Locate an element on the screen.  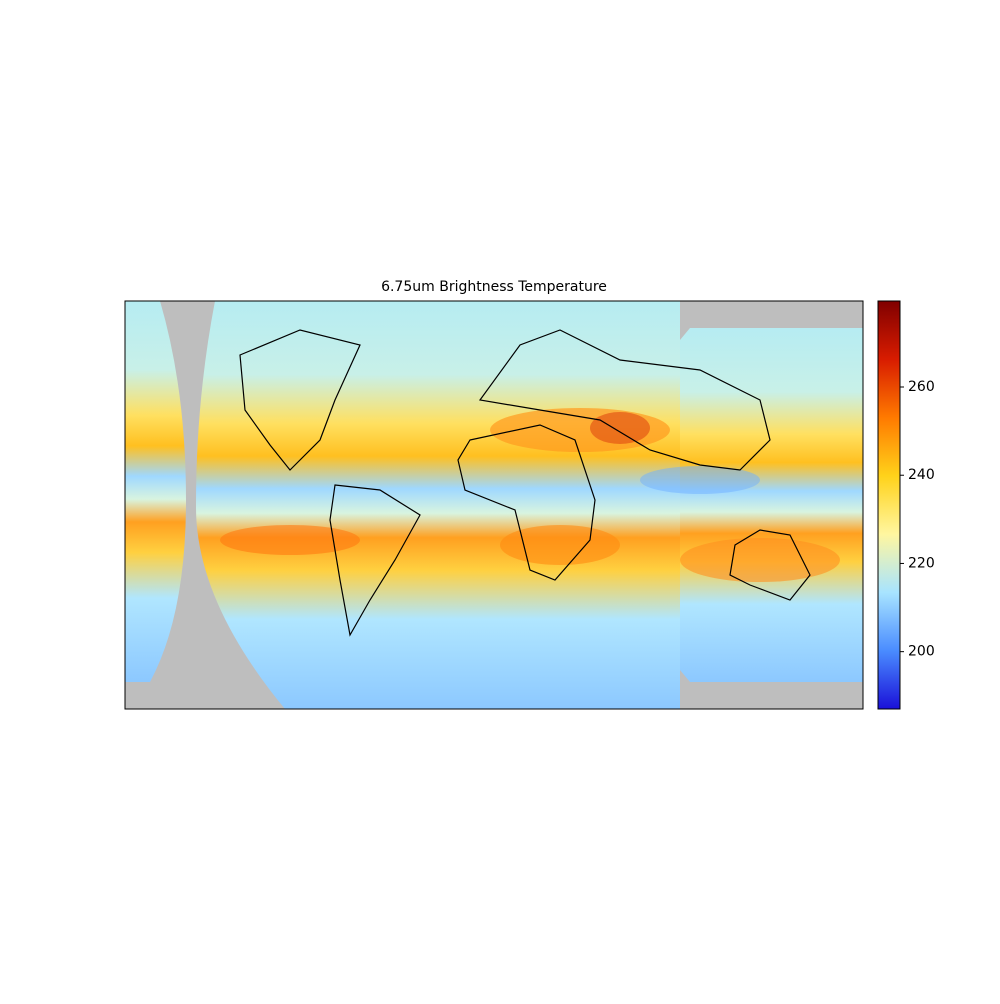
colorbar-tick-label: 240 is located at coordinates (921, 475).